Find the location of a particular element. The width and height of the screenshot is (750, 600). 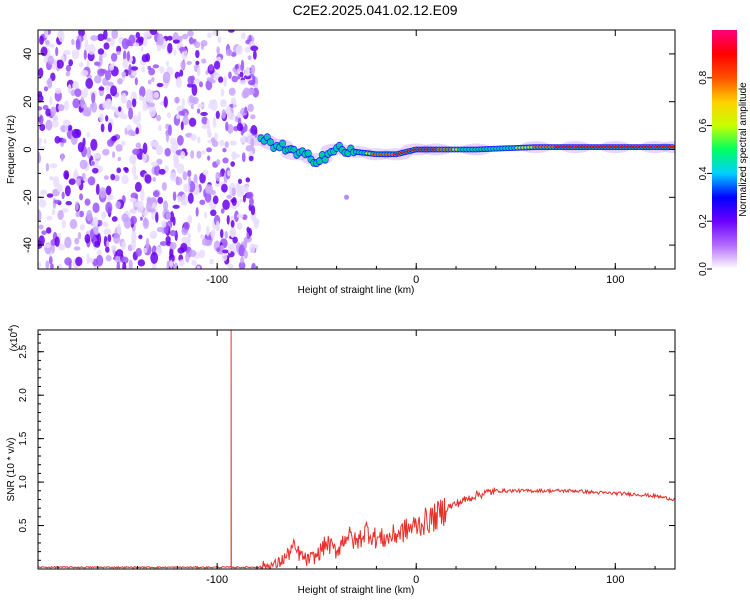

x-tick-label: 100 is located at coordinates (615, 580).